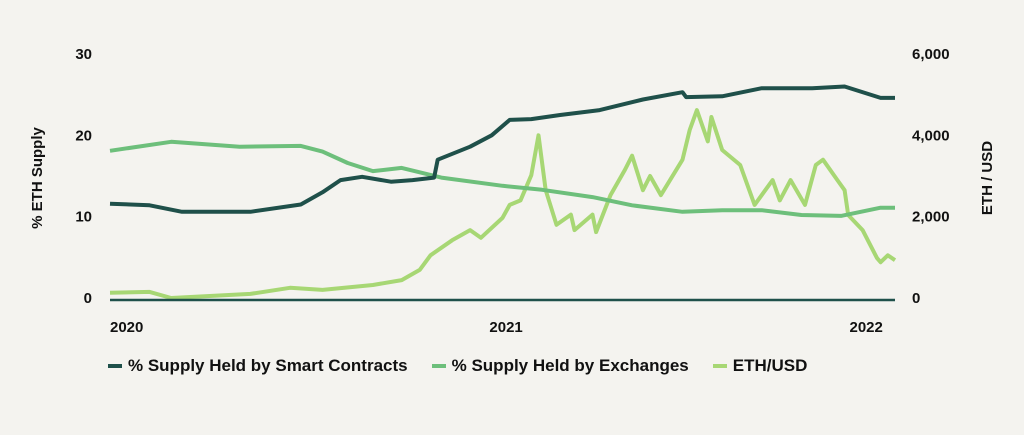 Image resolution: width=1024 pixels, height=435 pixels. I want to click on y-tick-label: 0, so click(88, 298).